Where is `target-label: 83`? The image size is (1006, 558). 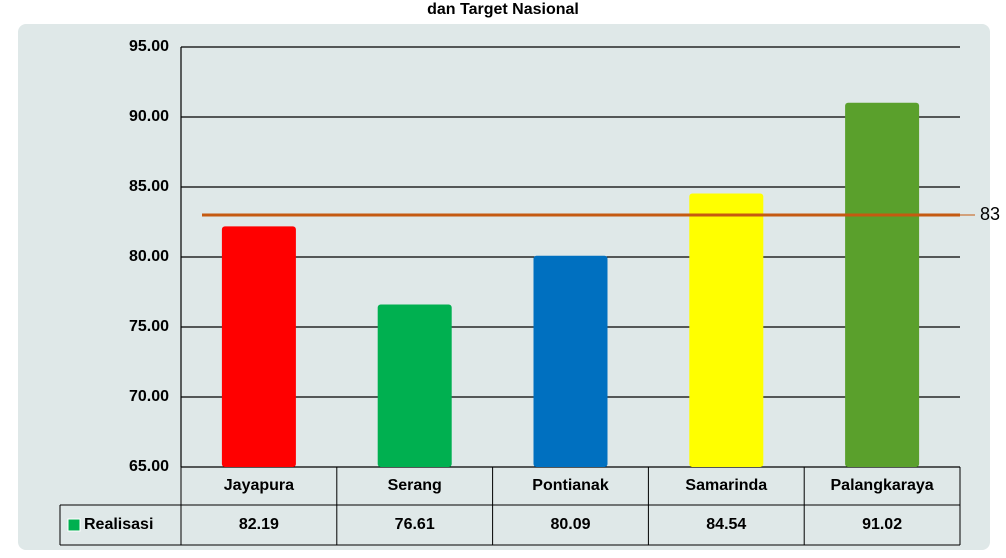
target-label: 83 is located at coordinates (990, 214).